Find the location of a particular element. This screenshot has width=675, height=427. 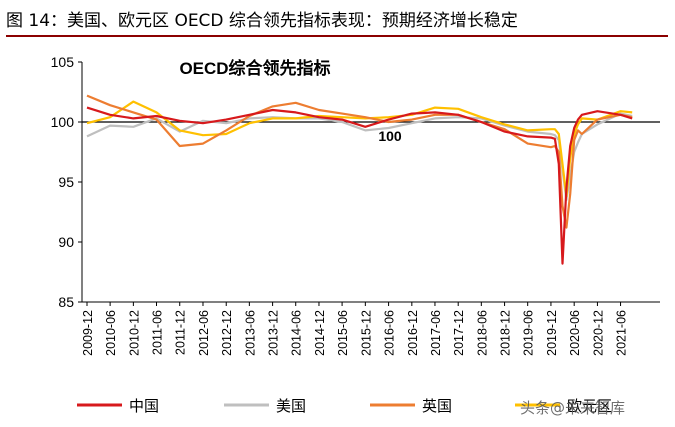

x-tick-label: 2020-06 is located at coordinates (575, 333).